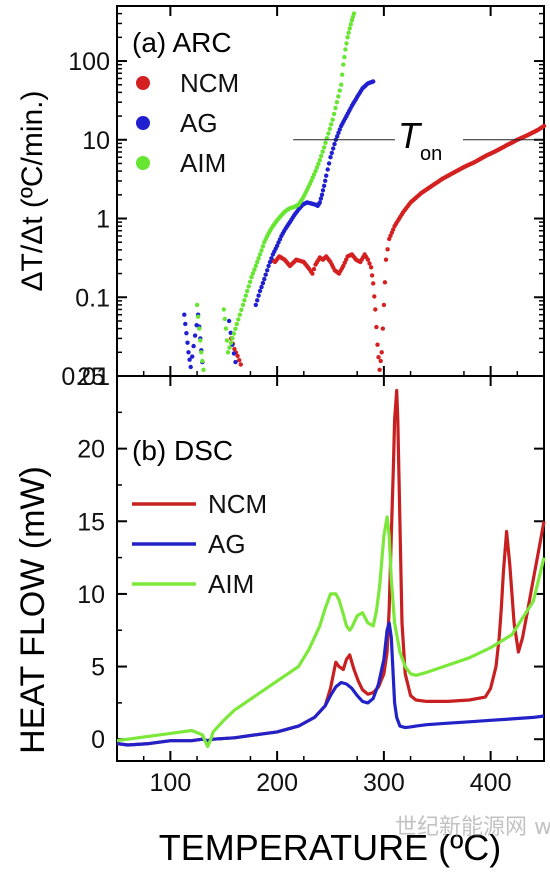  I want to click on watermark: 世纪新能源网 www.ne21.com, so click(472, 827).